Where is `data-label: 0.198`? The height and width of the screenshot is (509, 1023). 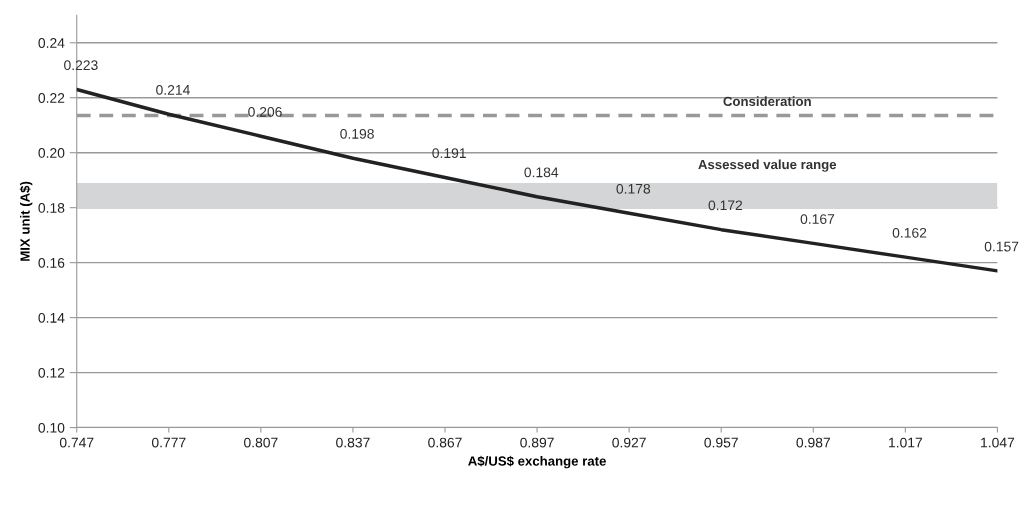 data-label: 0.198 is located at coordinates (357, 133).